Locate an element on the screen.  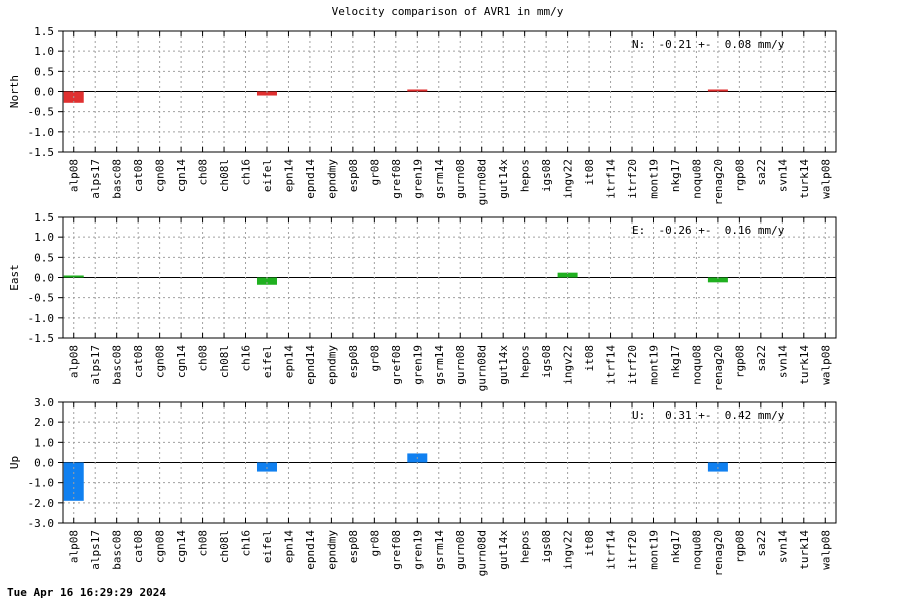
y-tick-label: -2.0 is located at coordinates (41, 503).